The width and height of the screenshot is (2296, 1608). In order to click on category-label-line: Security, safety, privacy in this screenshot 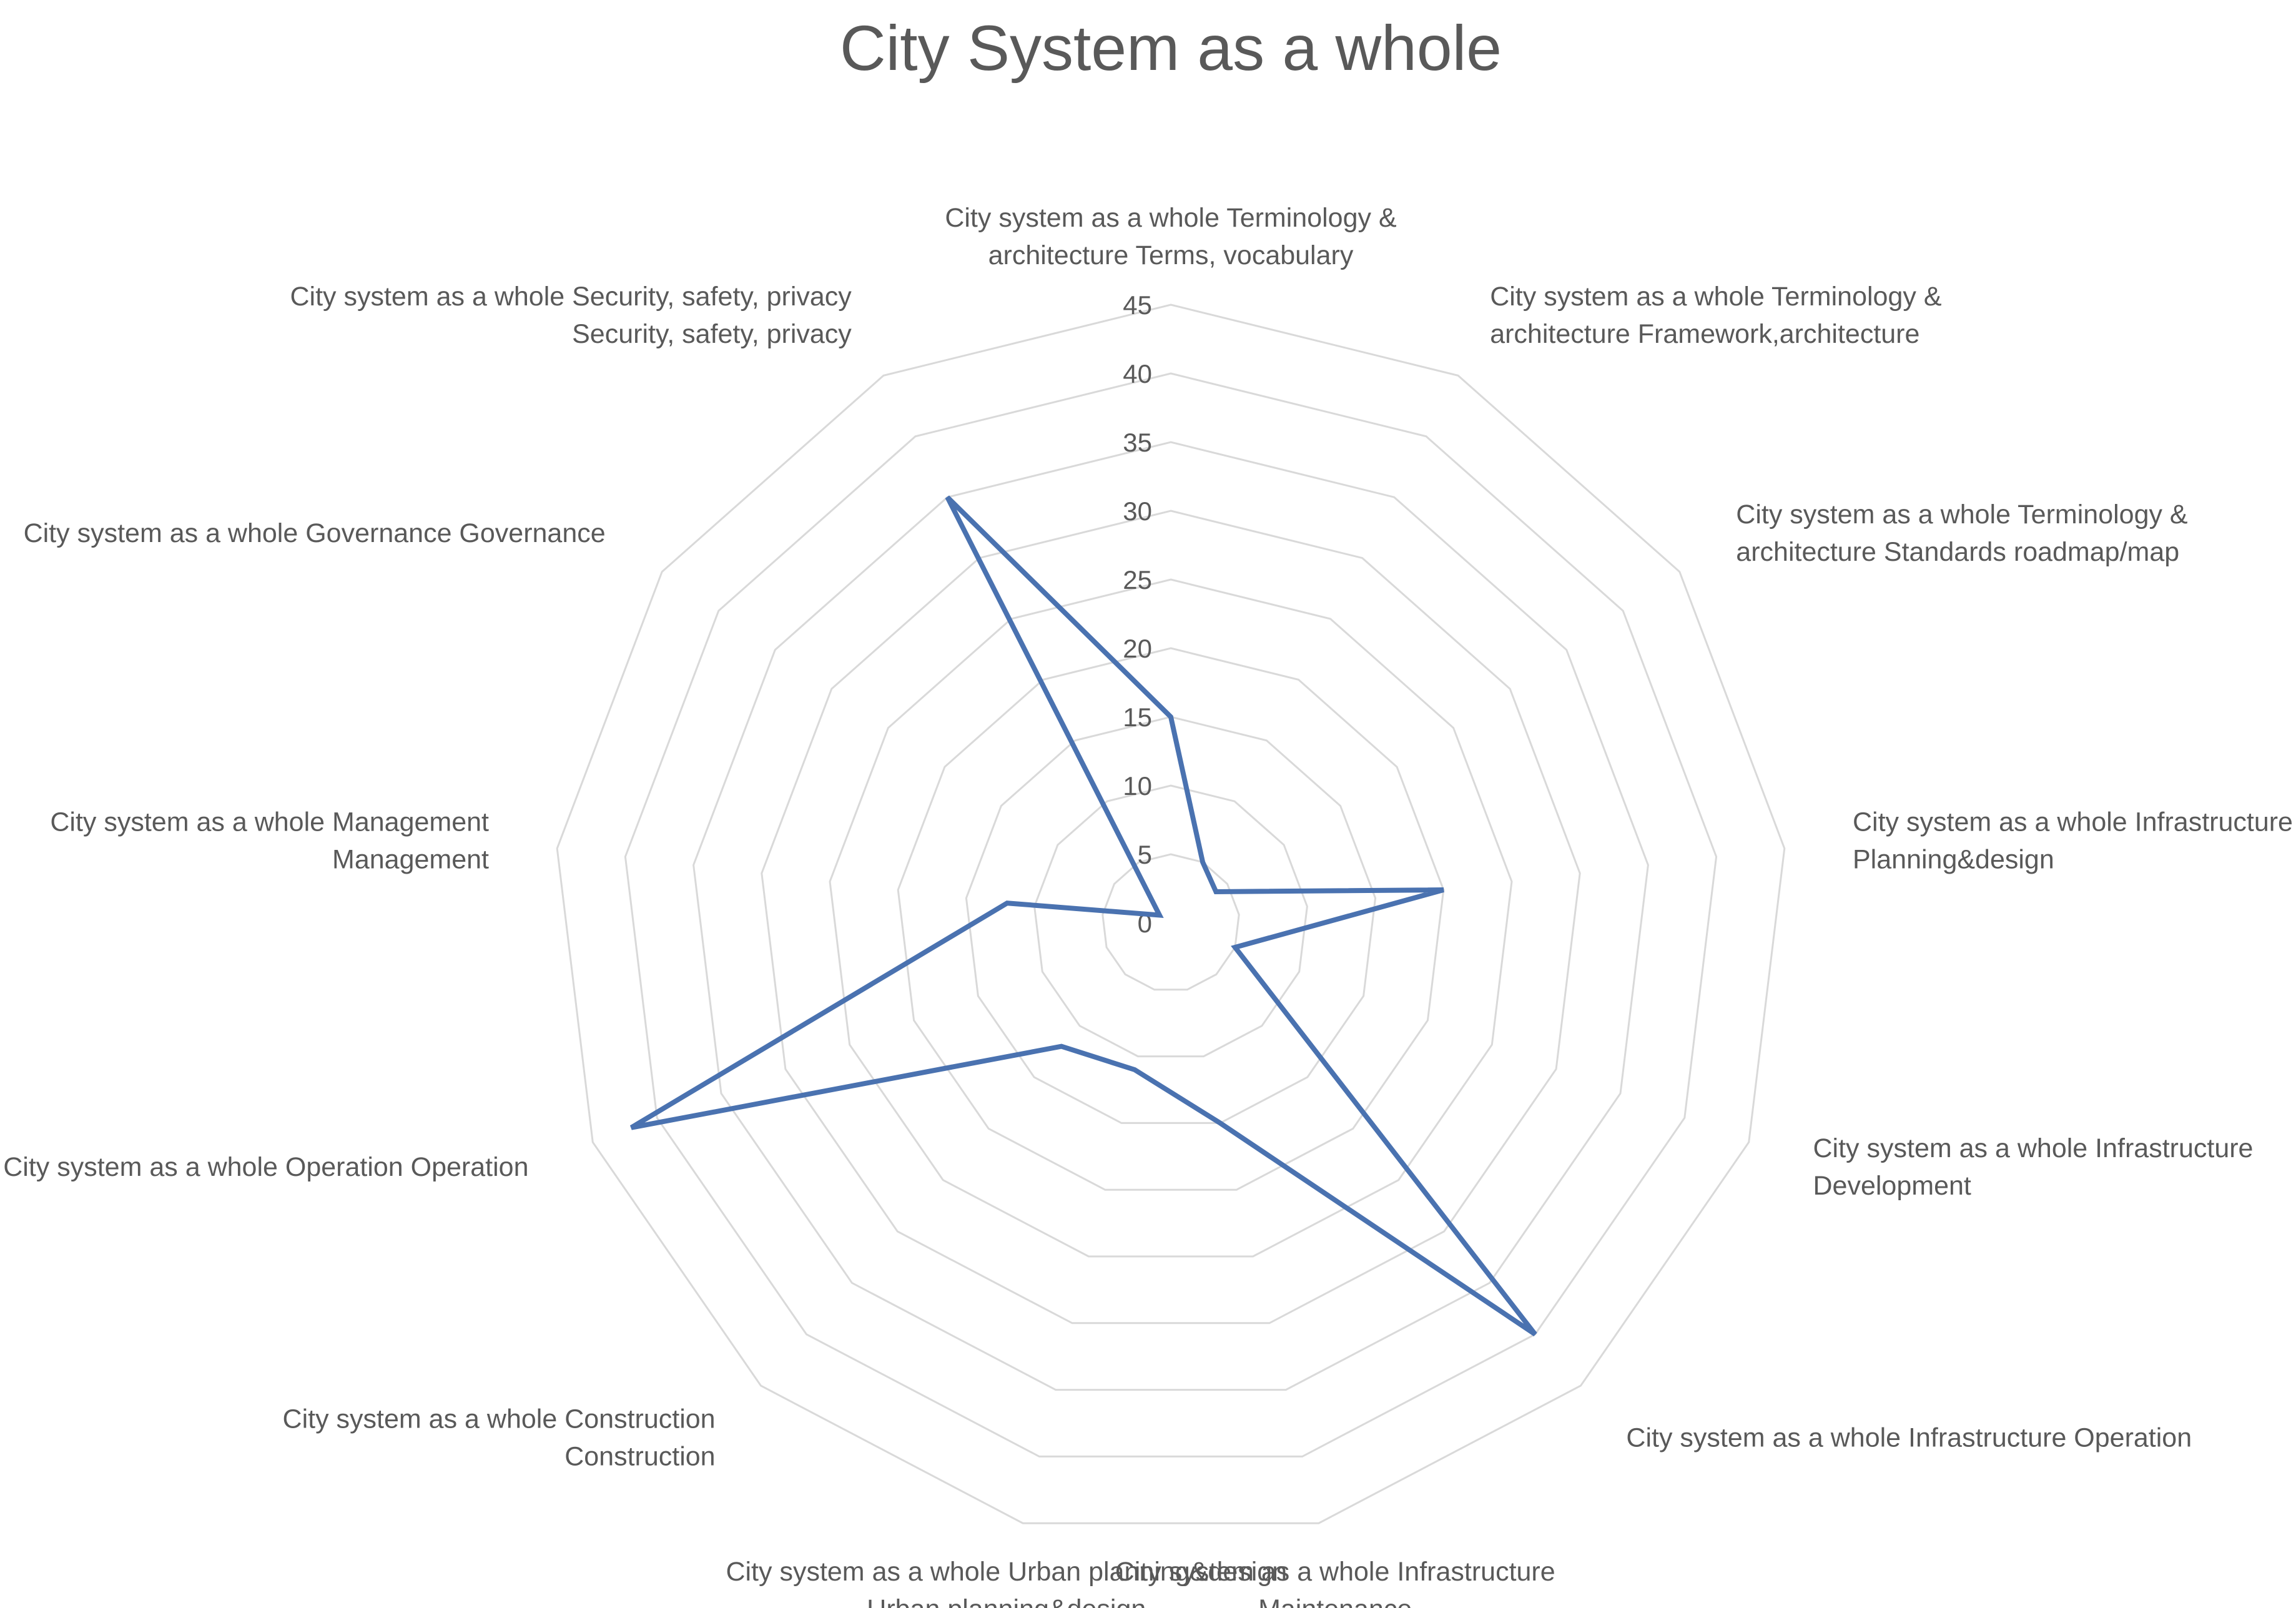, I will do `click(712, 334)`.